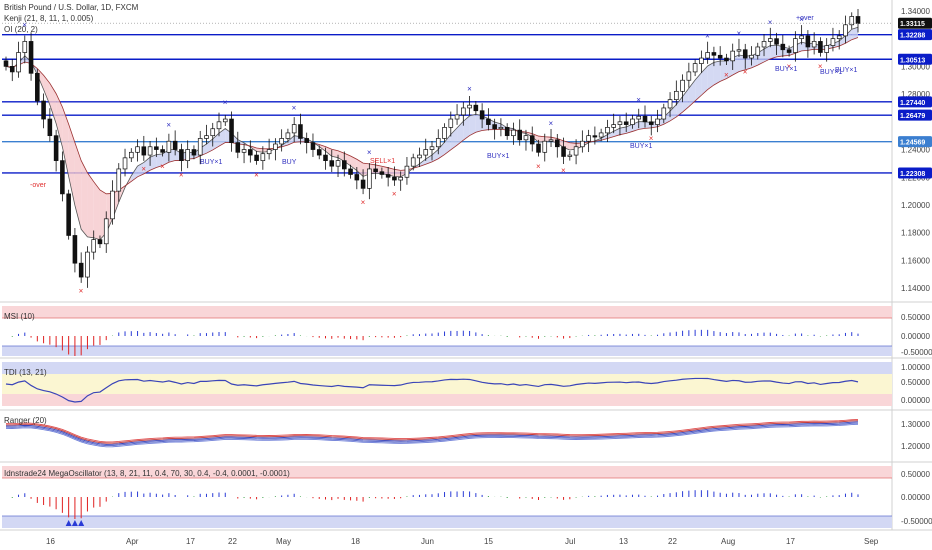 This screenshot has height=550, width=932. Describe the element at coordinates (447, 368) in the screenshot. I see `tdi-upper-zone` at that location.